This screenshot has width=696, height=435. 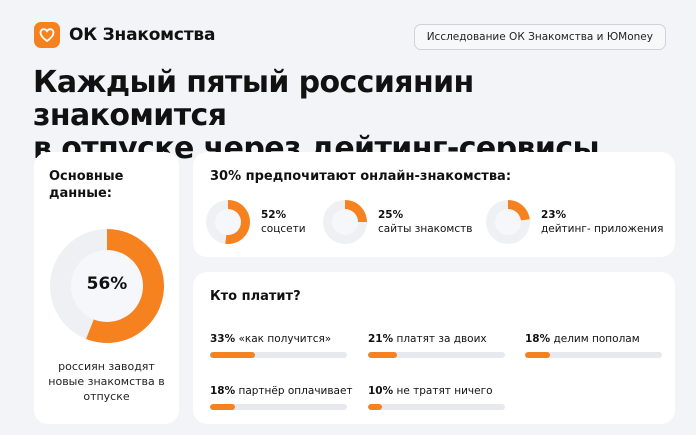 I want to click on who-pays-label-4: 18% партнёр оплачивает, so click(x=281, y=391).